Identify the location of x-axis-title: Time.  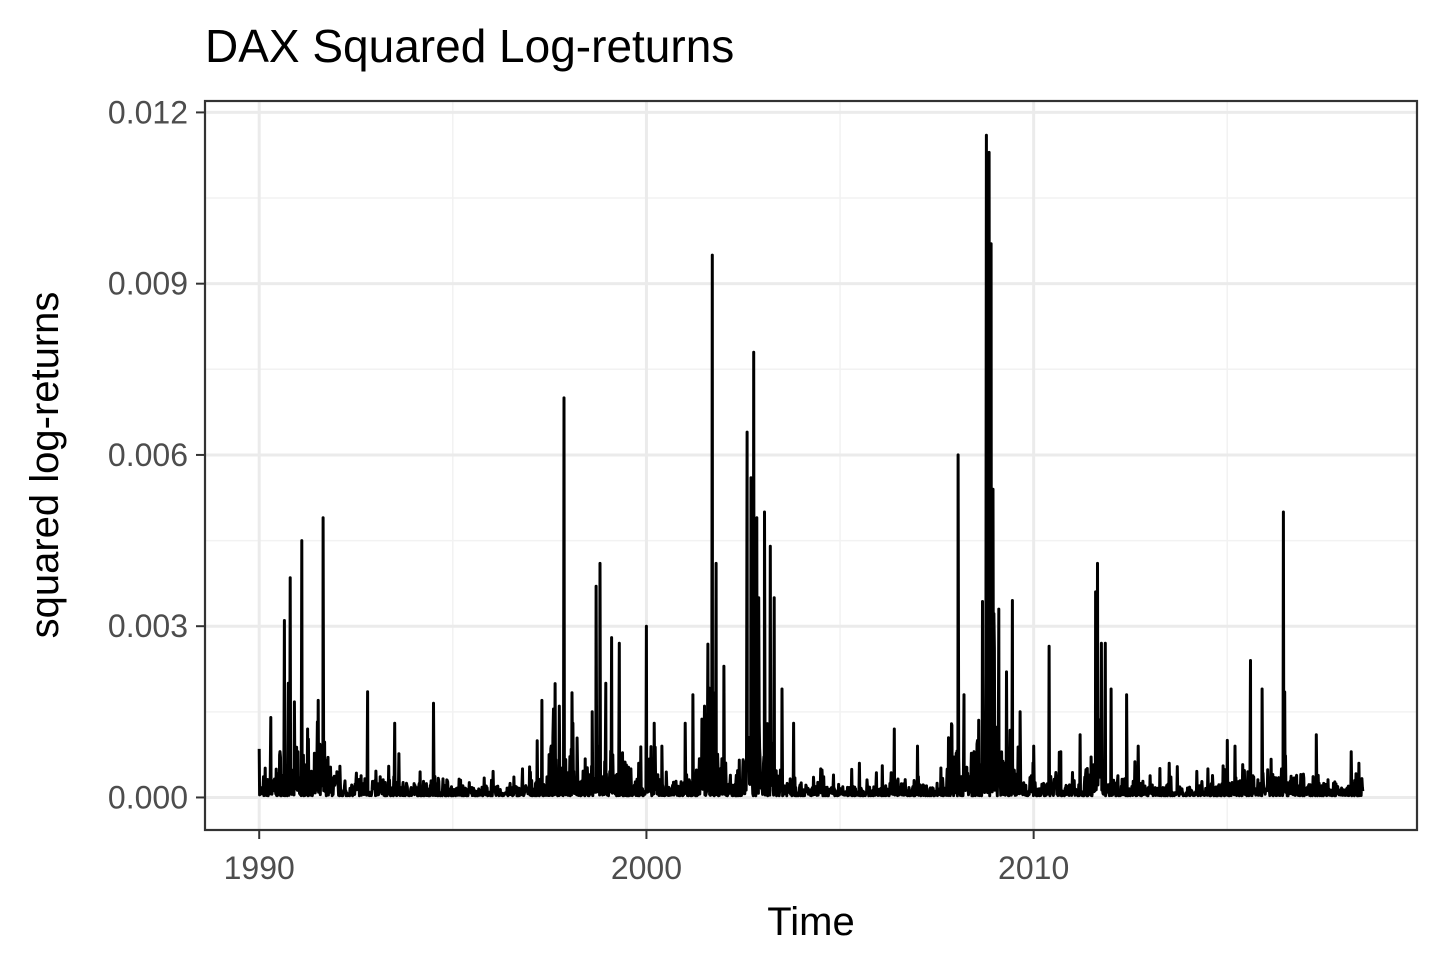
(810, 922).